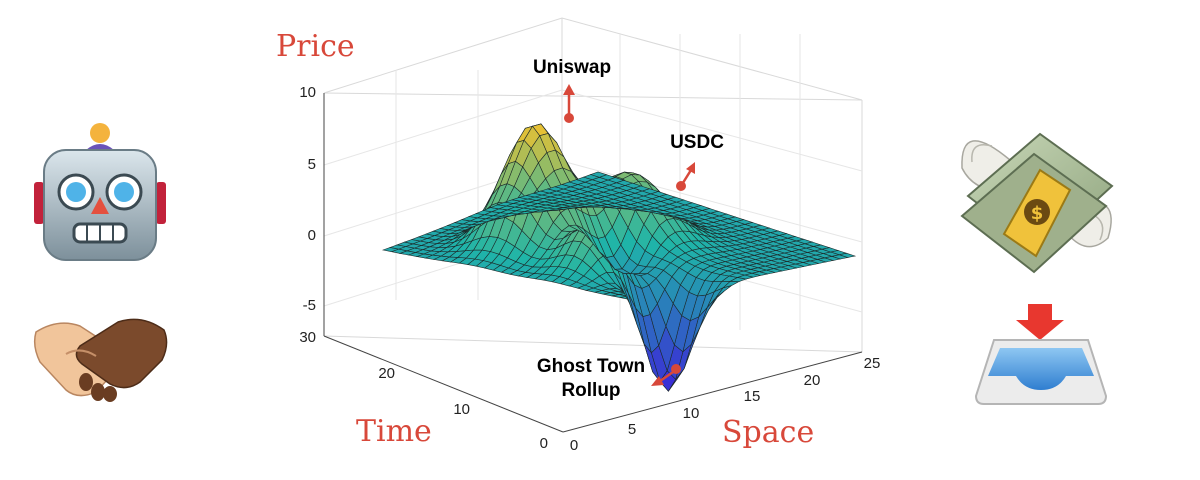 Image resolution: width=1200 pixels, height=480 pixels. I want to click on uniswap-annotation: Uniswap, so click(572, 90).